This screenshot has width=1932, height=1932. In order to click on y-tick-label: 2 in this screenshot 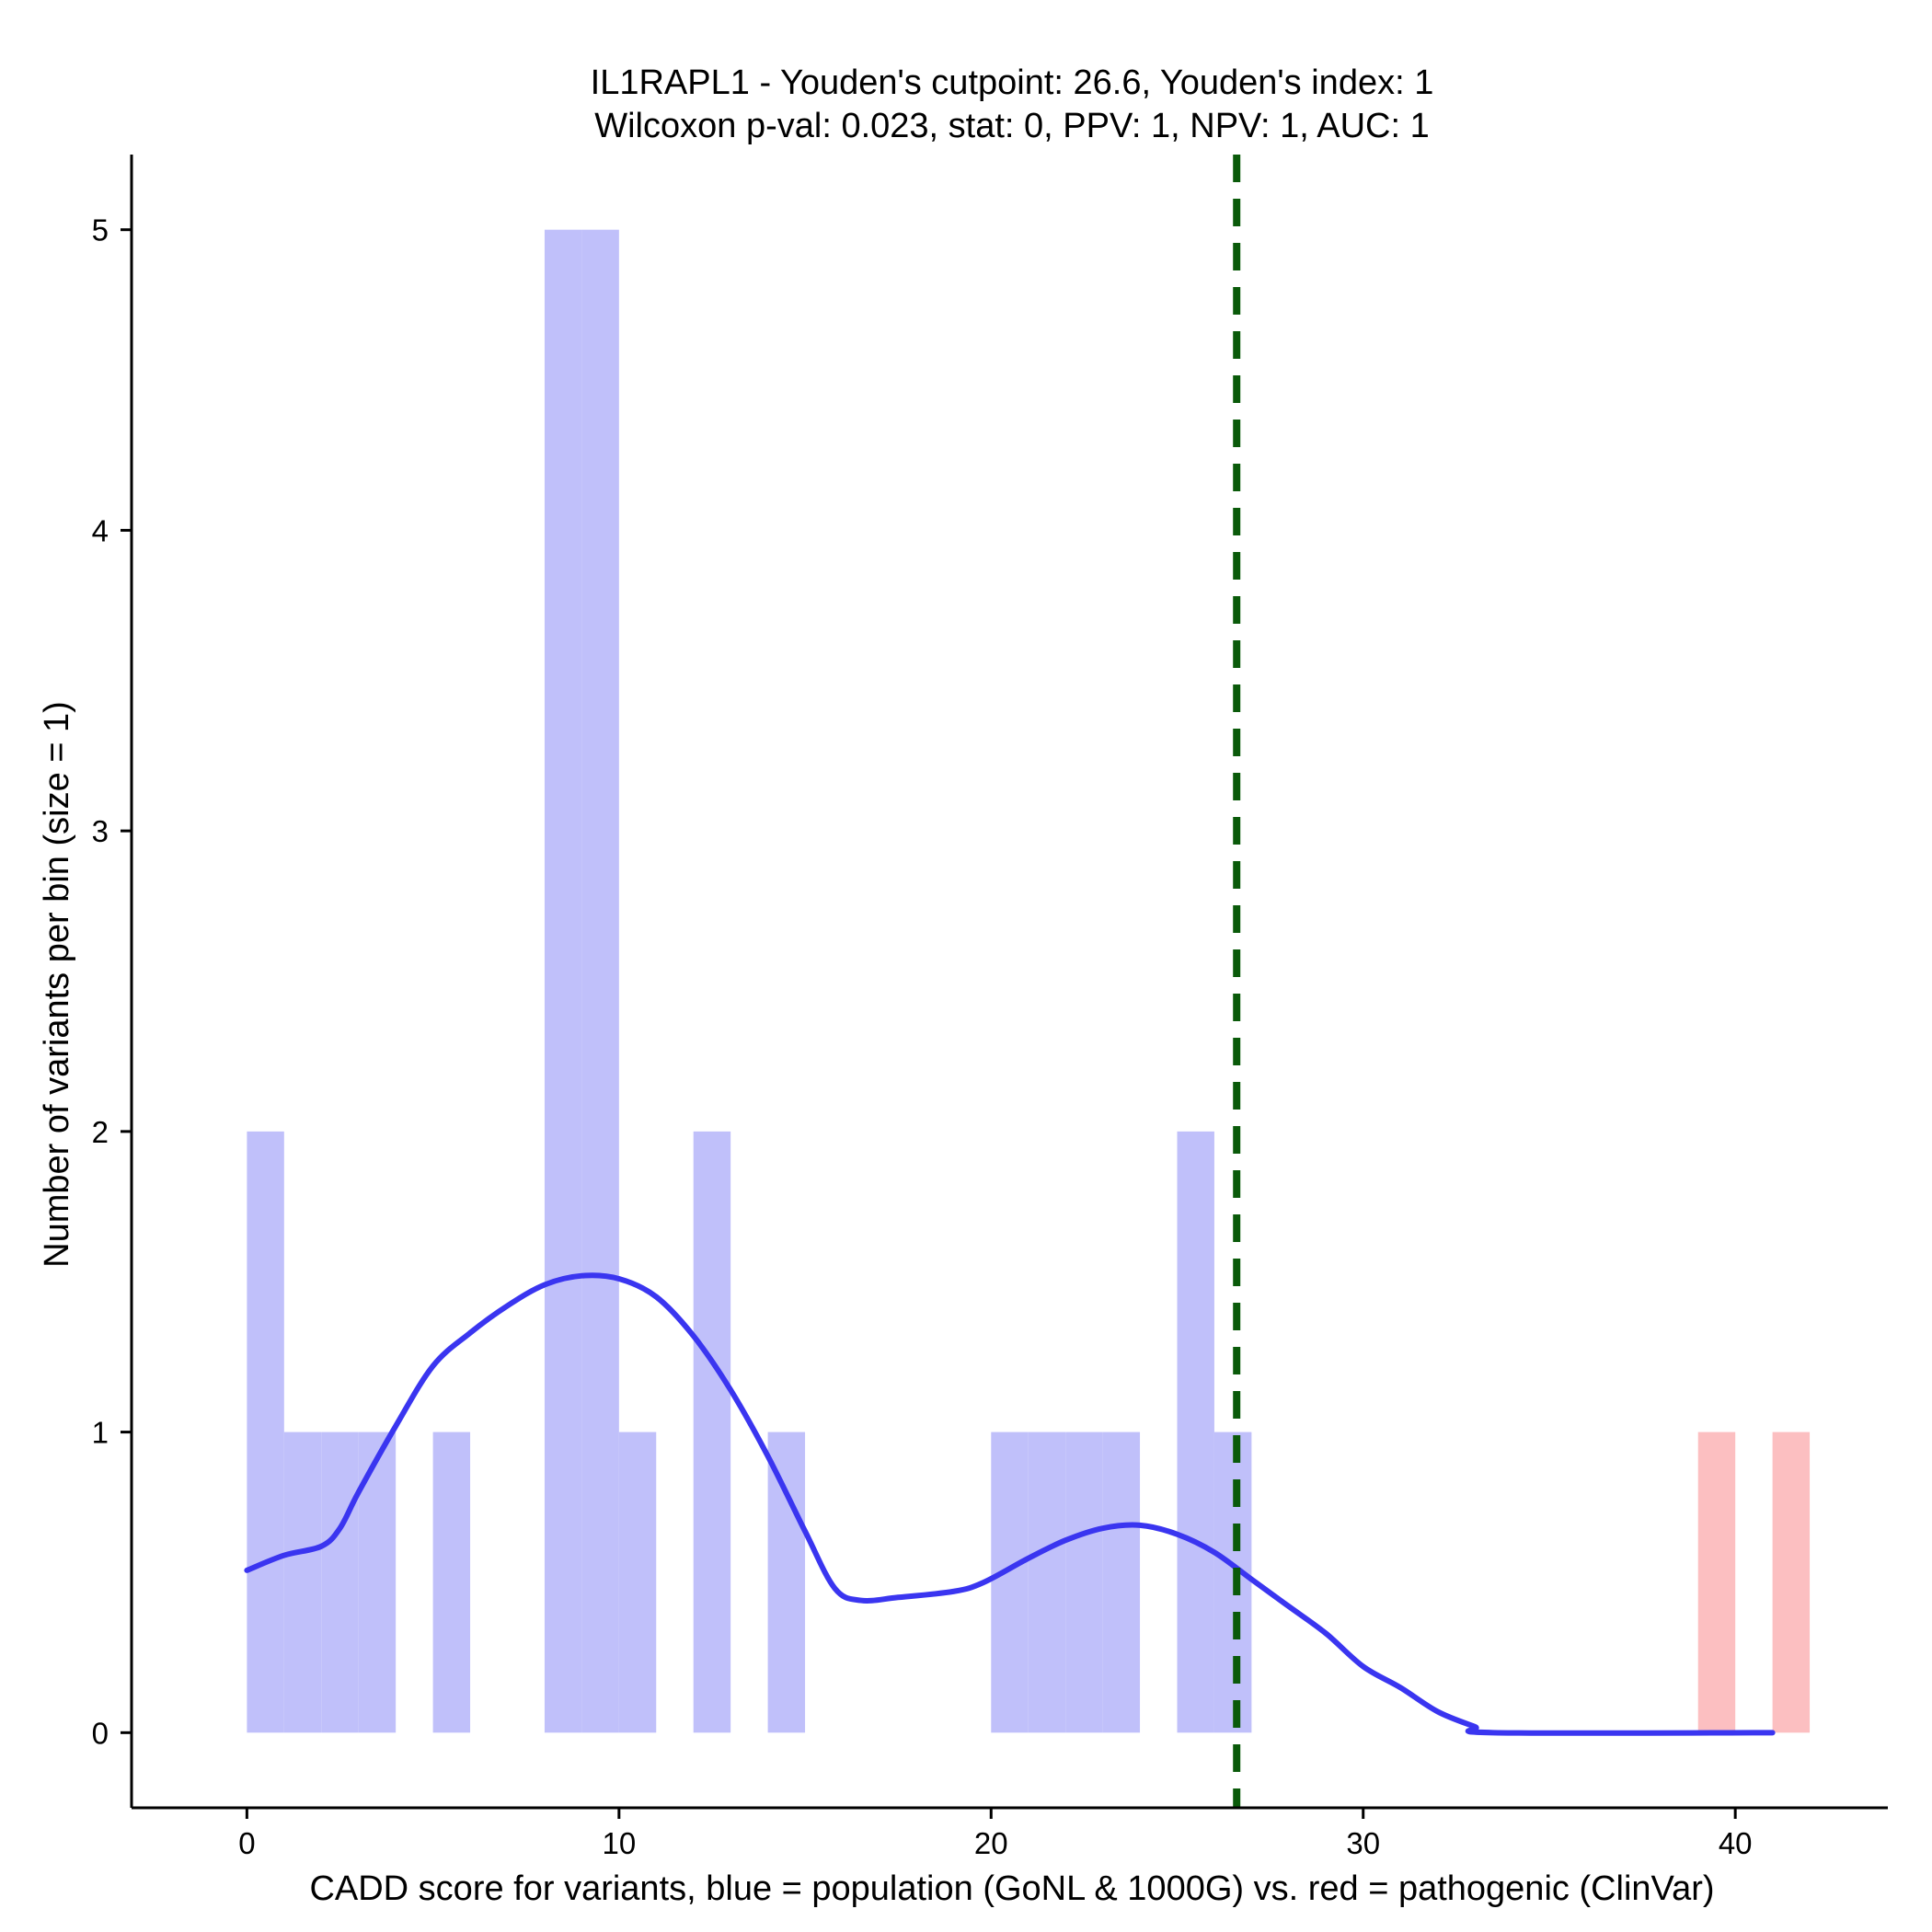, I will do `click(100, 1132)`.